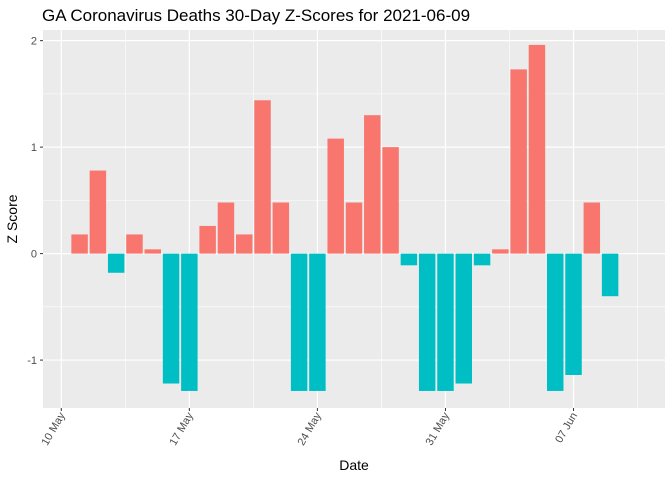 This screenshot has height=480, width=672. I want to click on x-tick-label: 07 Jun, so click(566, 428).